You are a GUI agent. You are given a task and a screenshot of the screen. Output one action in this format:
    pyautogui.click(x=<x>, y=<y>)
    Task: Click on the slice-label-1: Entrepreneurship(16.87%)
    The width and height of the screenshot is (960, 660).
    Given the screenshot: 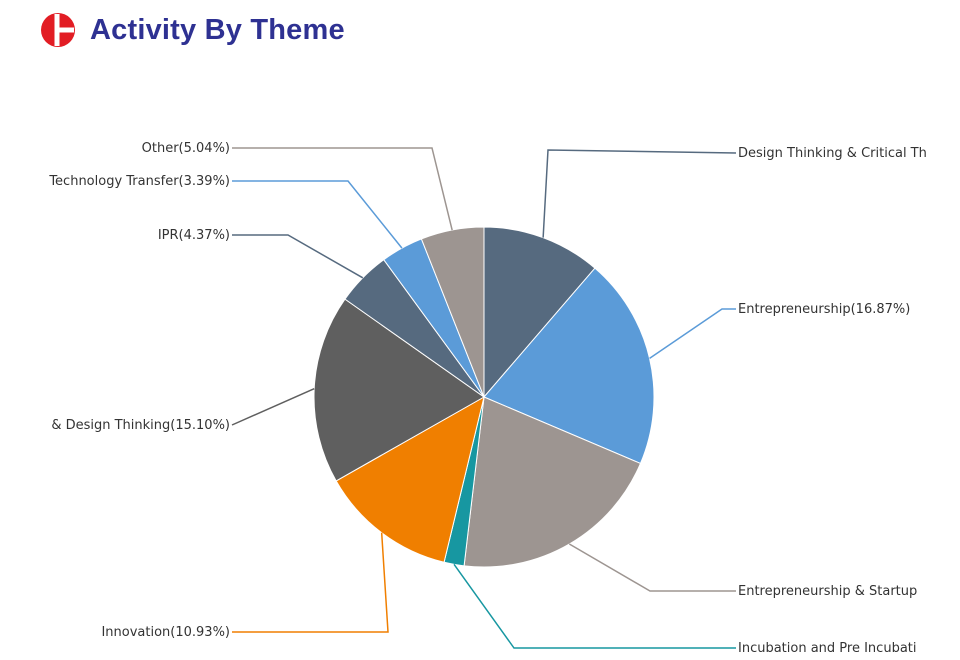 What is the action you would take?
    pyautogui.click(x=824, y=309)
    